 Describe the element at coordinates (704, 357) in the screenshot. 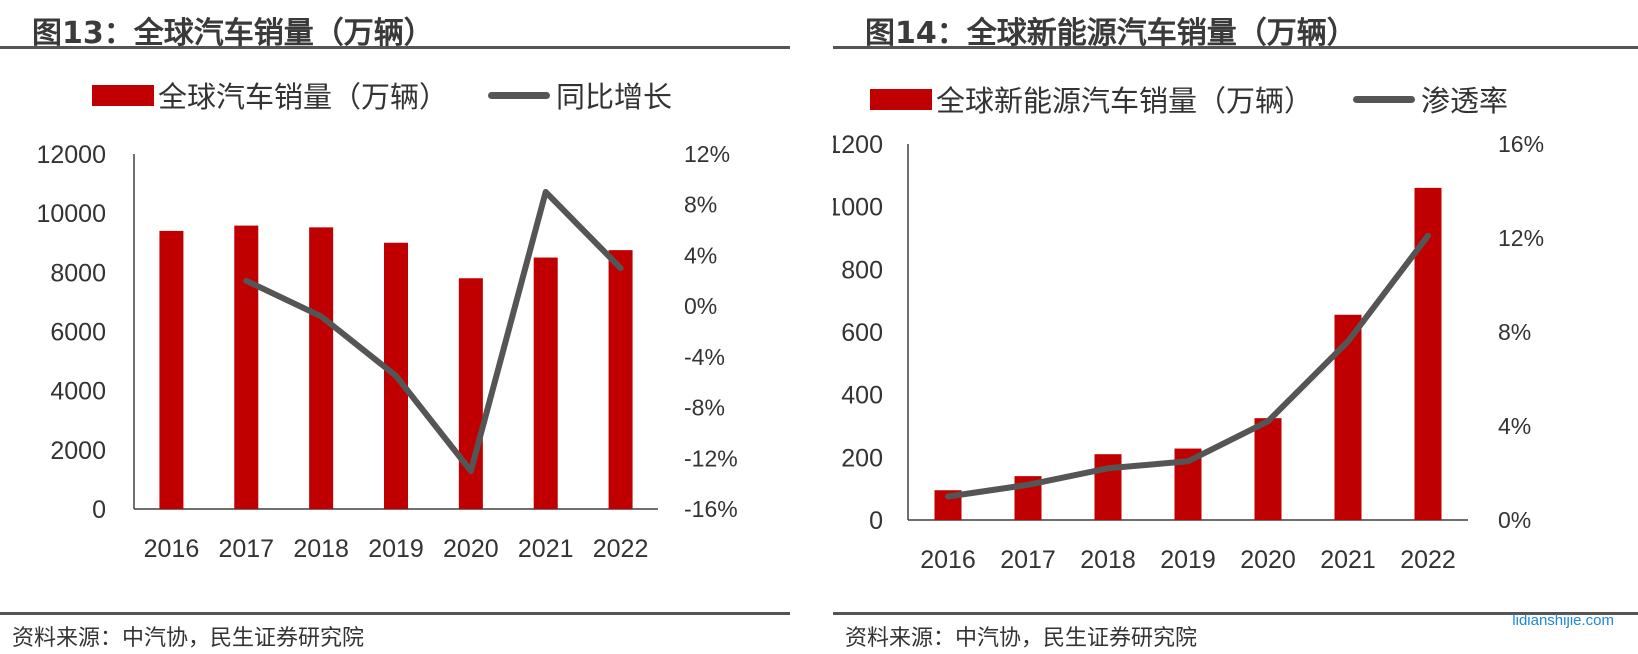

I see `y-tick-label-right: -4%` at that location.